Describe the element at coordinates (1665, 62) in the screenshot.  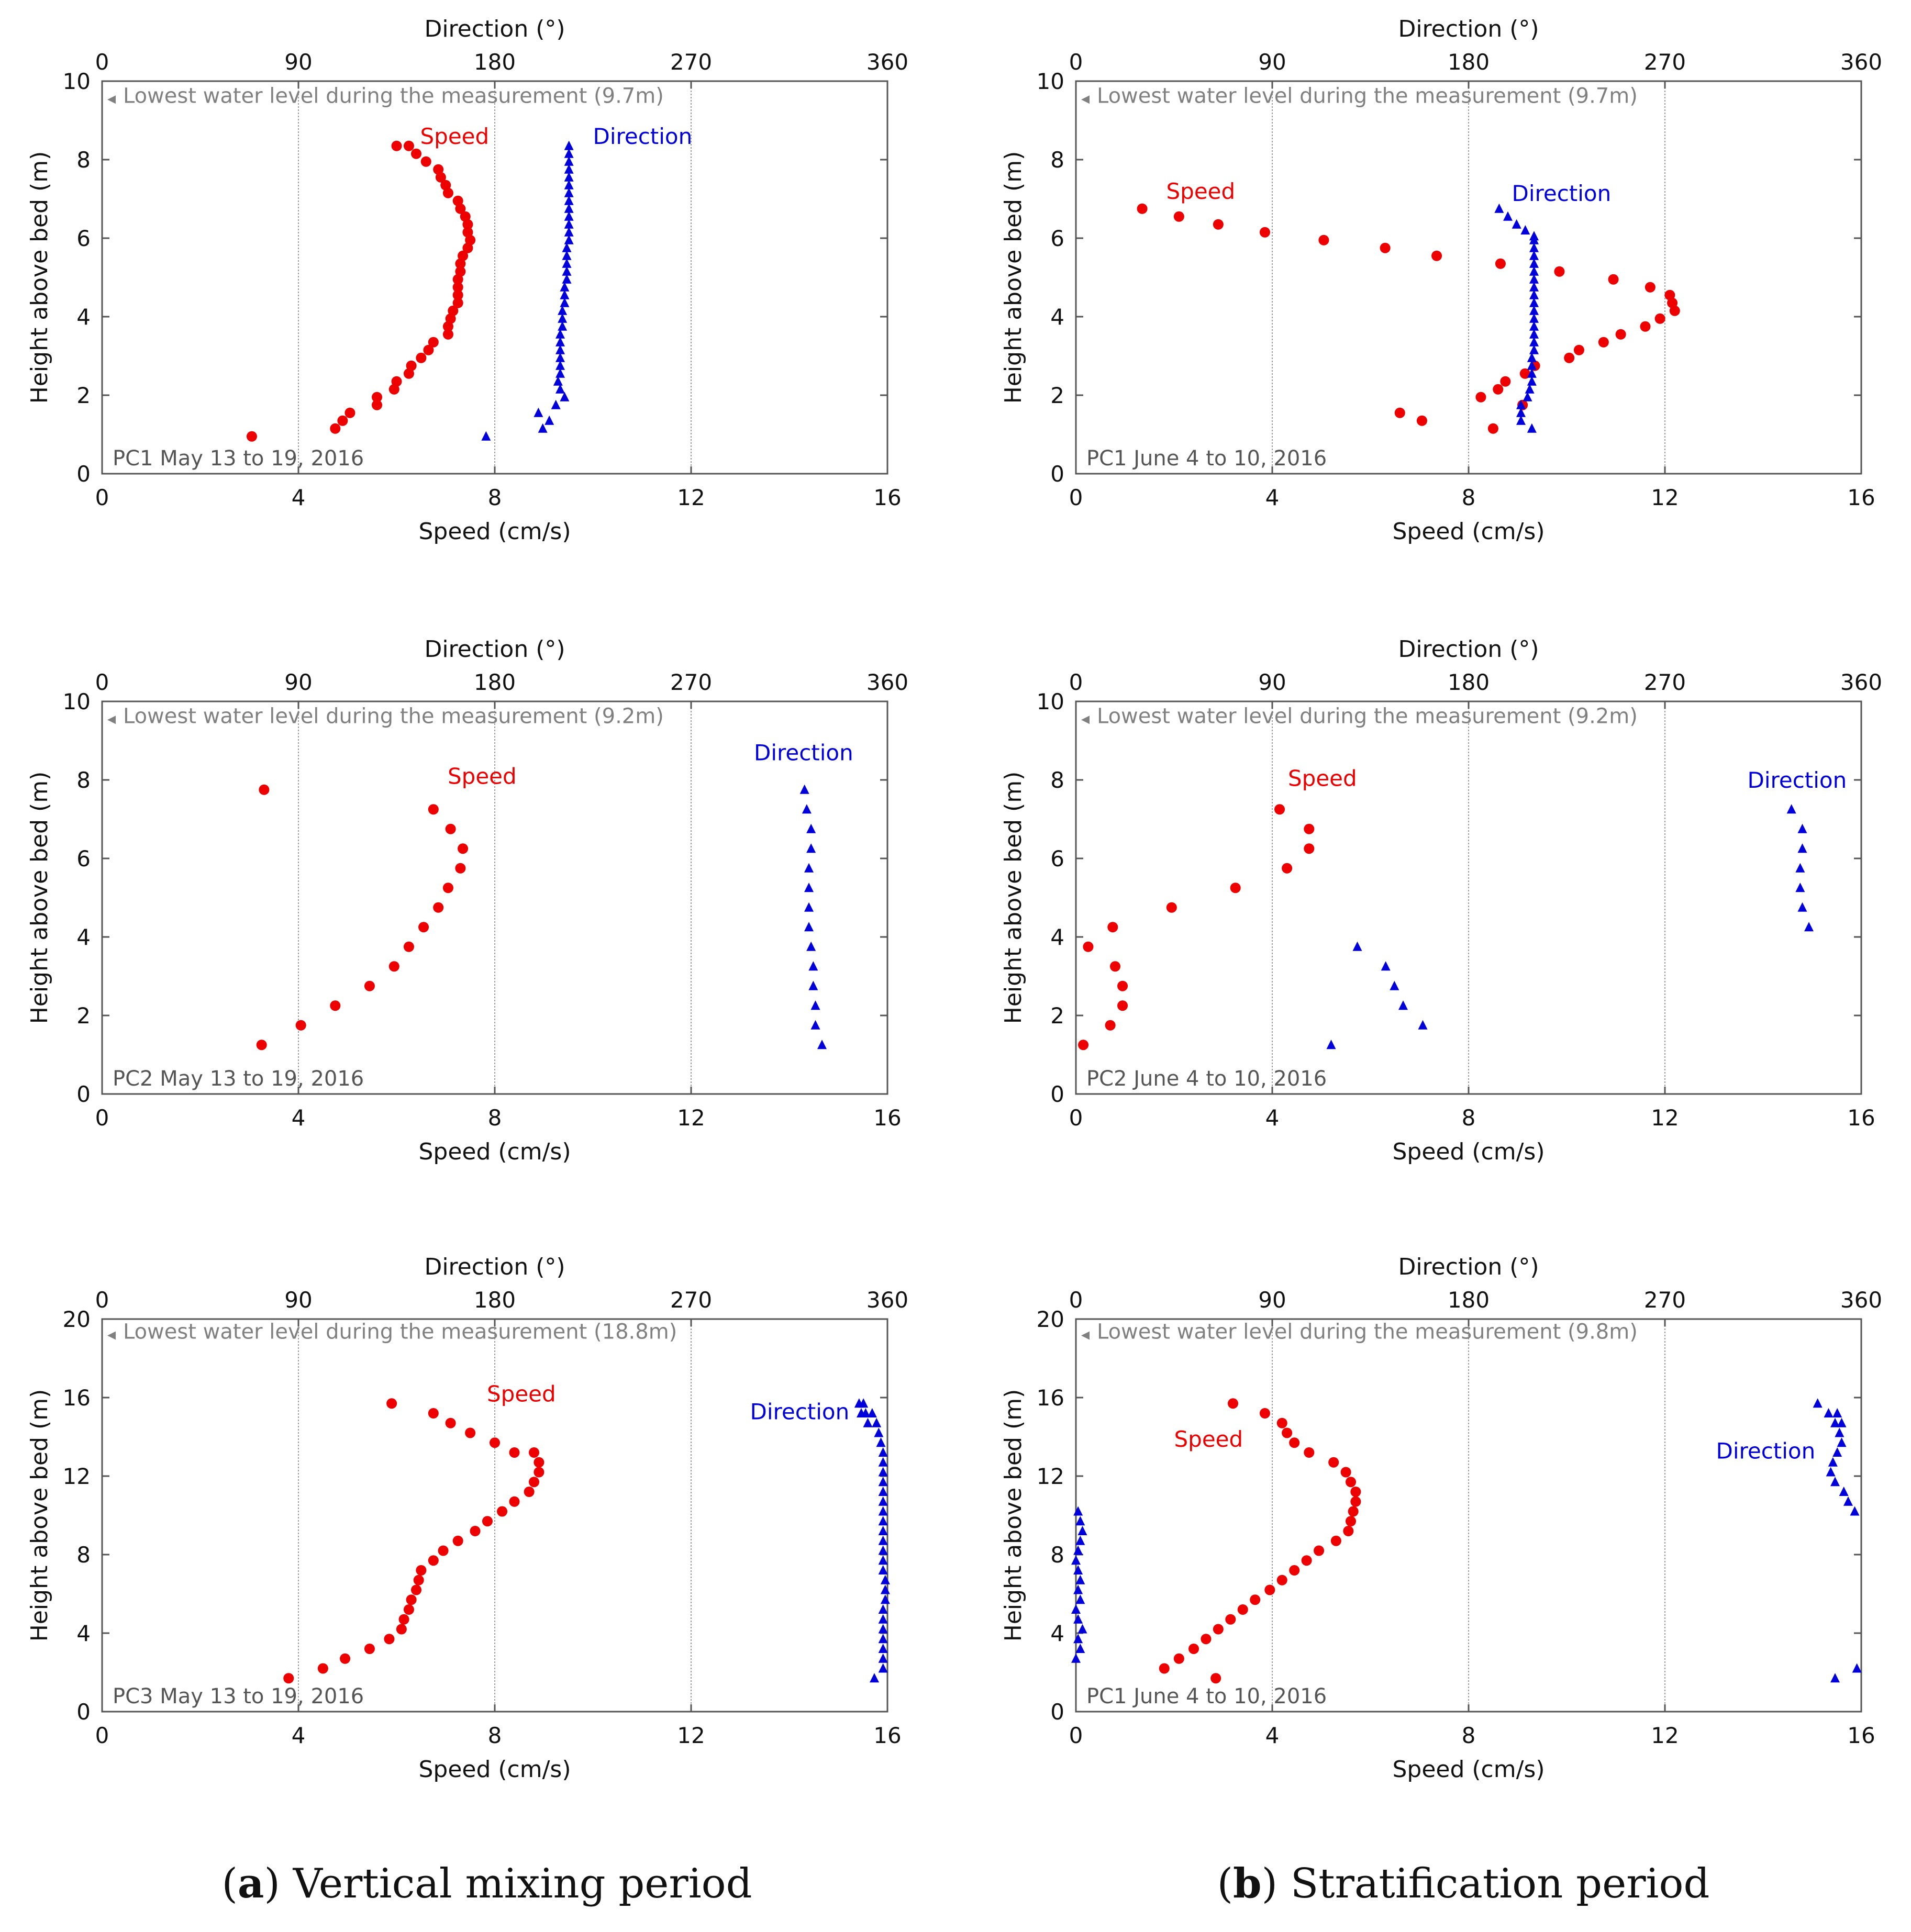
I see `x2-tick-label: 270` at that location.